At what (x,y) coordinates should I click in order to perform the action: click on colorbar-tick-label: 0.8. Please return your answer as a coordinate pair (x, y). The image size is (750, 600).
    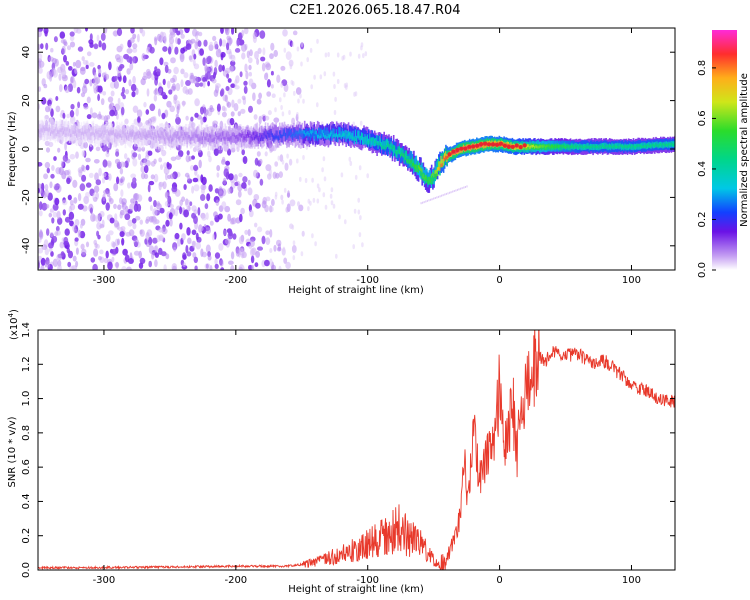
    Looking at the image, I should click on (702, 68).